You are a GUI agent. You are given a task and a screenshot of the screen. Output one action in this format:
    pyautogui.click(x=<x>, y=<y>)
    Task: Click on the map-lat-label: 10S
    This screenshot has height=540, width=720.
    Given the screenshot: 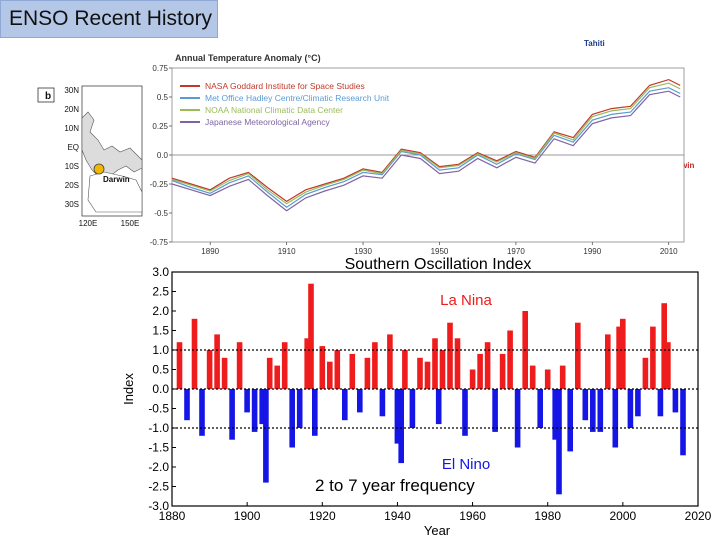 What is the action you would take?
    pyautogui.click(x=72, y=166)
    